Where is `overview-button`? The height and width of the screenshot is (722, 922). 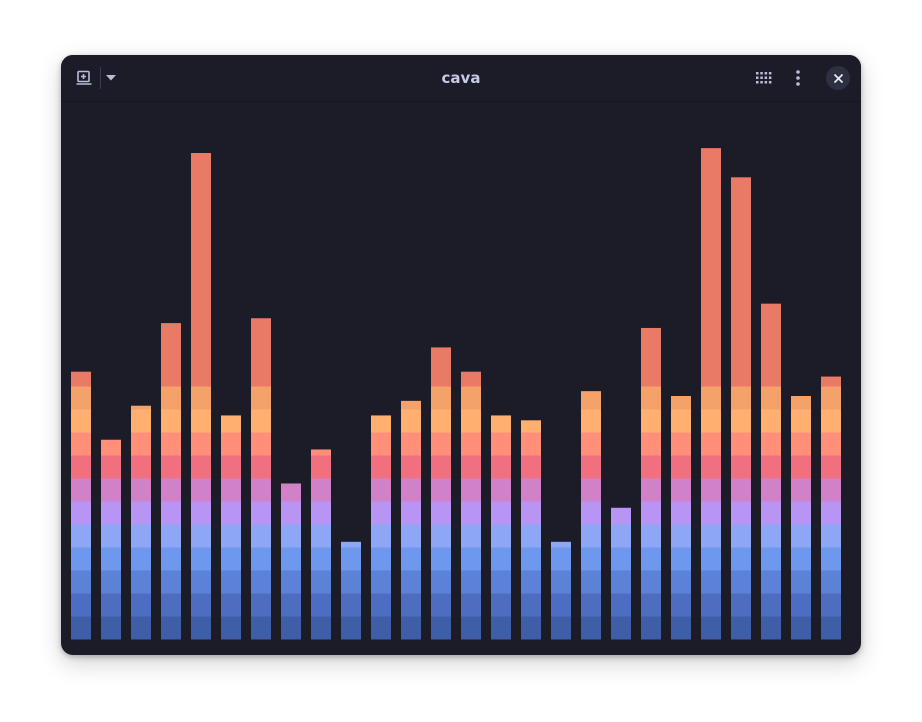 overview-button is located at coordinates (764, 78).